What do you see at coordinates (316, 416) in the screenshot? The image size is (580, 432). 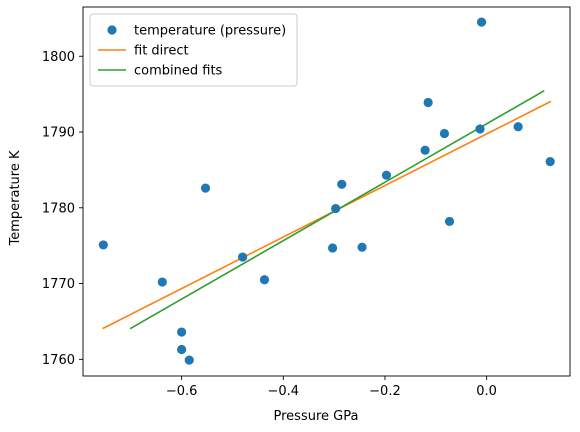 I see `x-axis-label: Pressure GPa` at bounding box center [316, 416].